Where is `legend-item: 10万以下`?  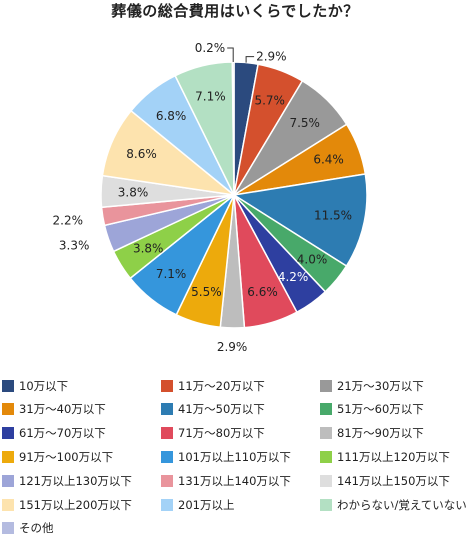 legend-item: 10万以下 is located at coordinates (35, 385).